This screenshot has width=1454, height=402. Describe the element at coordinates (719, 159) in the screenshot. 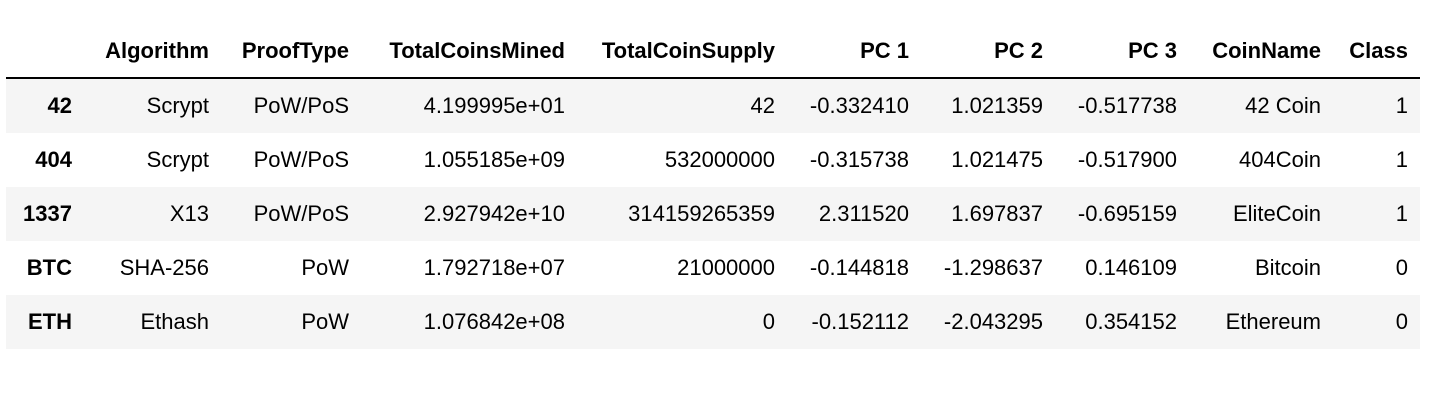

I see `cell-totalcoinsupply: 532000000` at that location.